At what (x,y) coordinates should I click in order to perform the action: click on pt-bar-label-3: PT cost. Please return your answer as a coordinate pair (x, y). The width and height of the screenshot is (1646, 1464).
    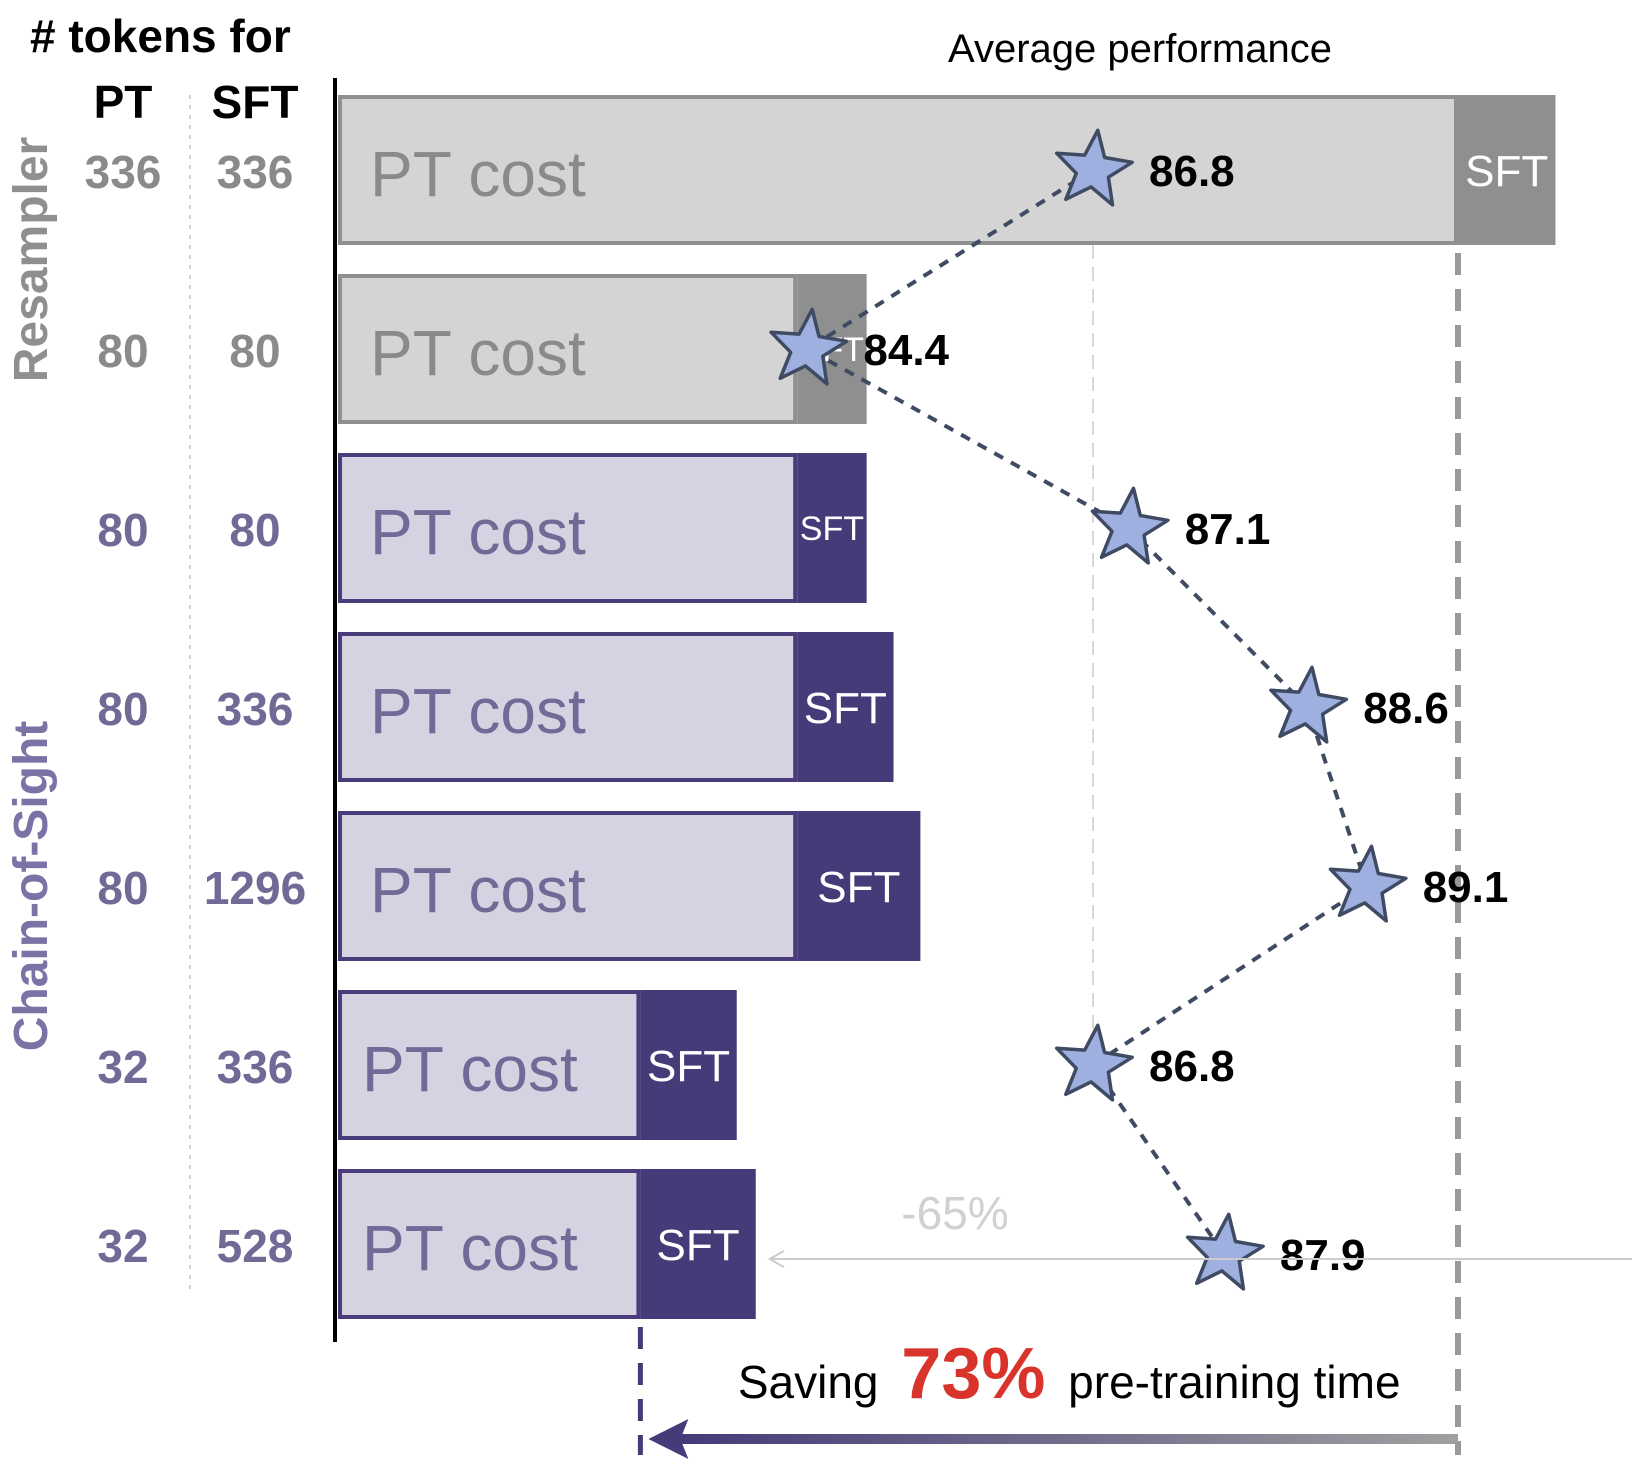
    Looking at the image, I should click on (478, 711).